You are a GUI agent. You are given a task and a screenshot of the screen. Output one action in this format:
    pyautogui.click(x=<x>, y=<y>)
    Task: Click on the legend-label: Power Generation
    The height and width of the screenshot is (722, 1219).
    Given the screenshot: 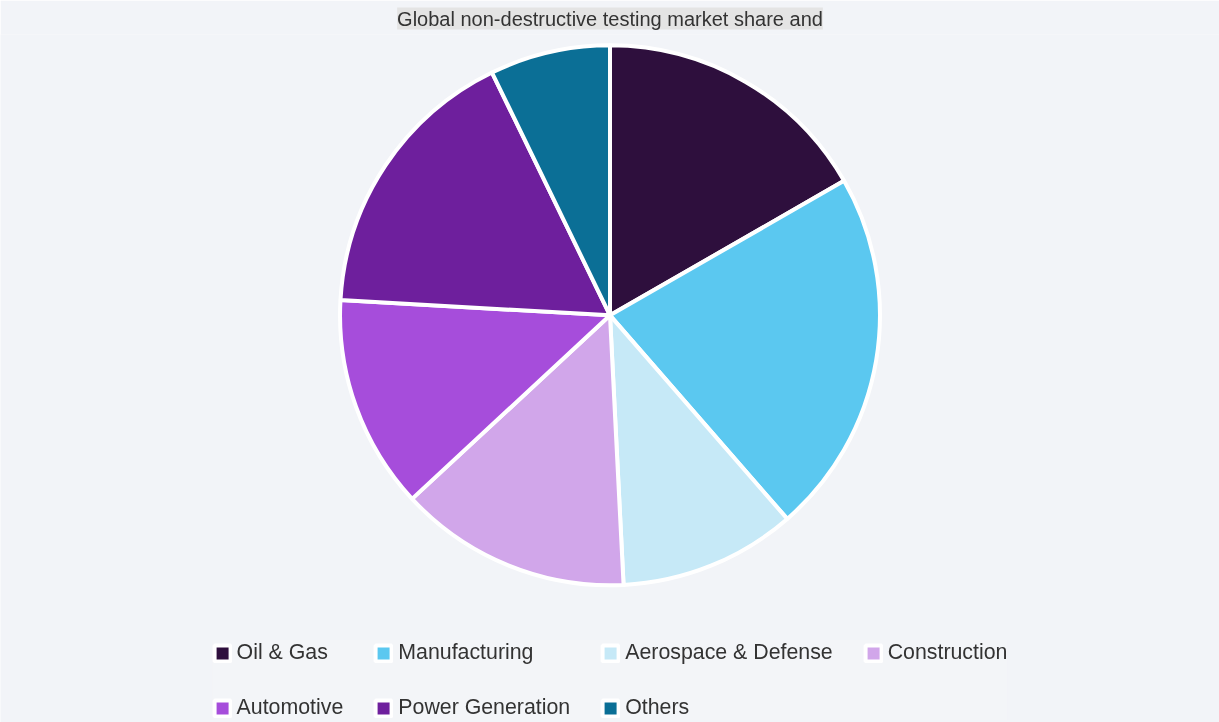 What is the action you would take?
    pyautogui.click(x=484, y=707)
    